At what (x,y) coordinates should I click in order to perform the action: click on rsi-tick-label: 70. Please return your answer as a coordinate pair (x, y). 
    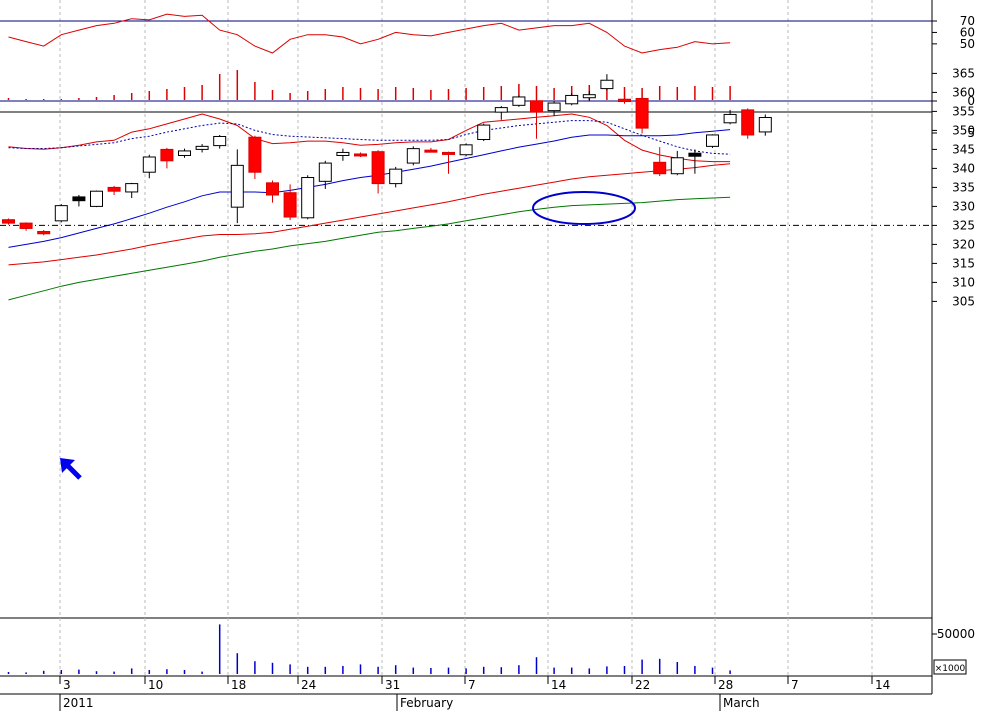
    Looking at the image, I should click on (967, 21).